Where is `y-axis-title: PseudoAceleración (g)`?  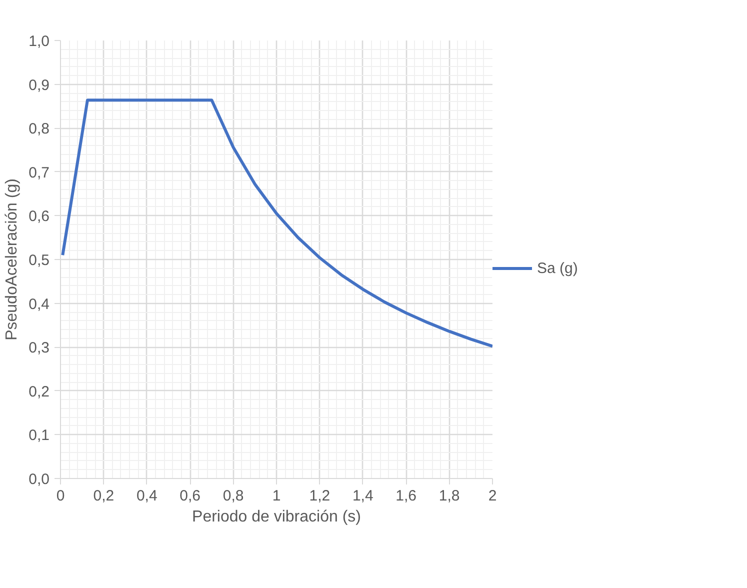 y-axis-title: PseudoAceleración (g) is located at coordinates (12, 259).